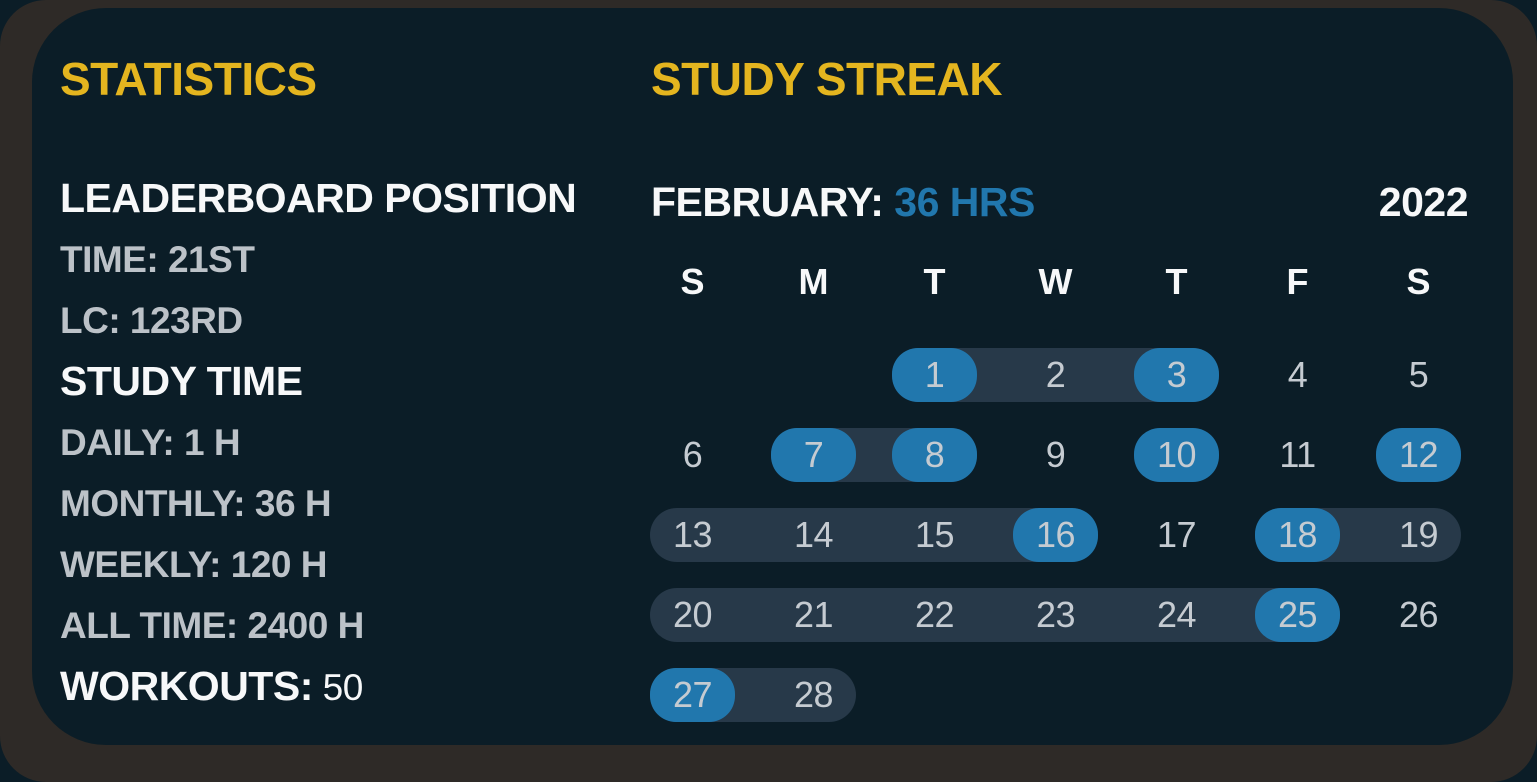  I want to click on day-number: 7, so click(813, 454).